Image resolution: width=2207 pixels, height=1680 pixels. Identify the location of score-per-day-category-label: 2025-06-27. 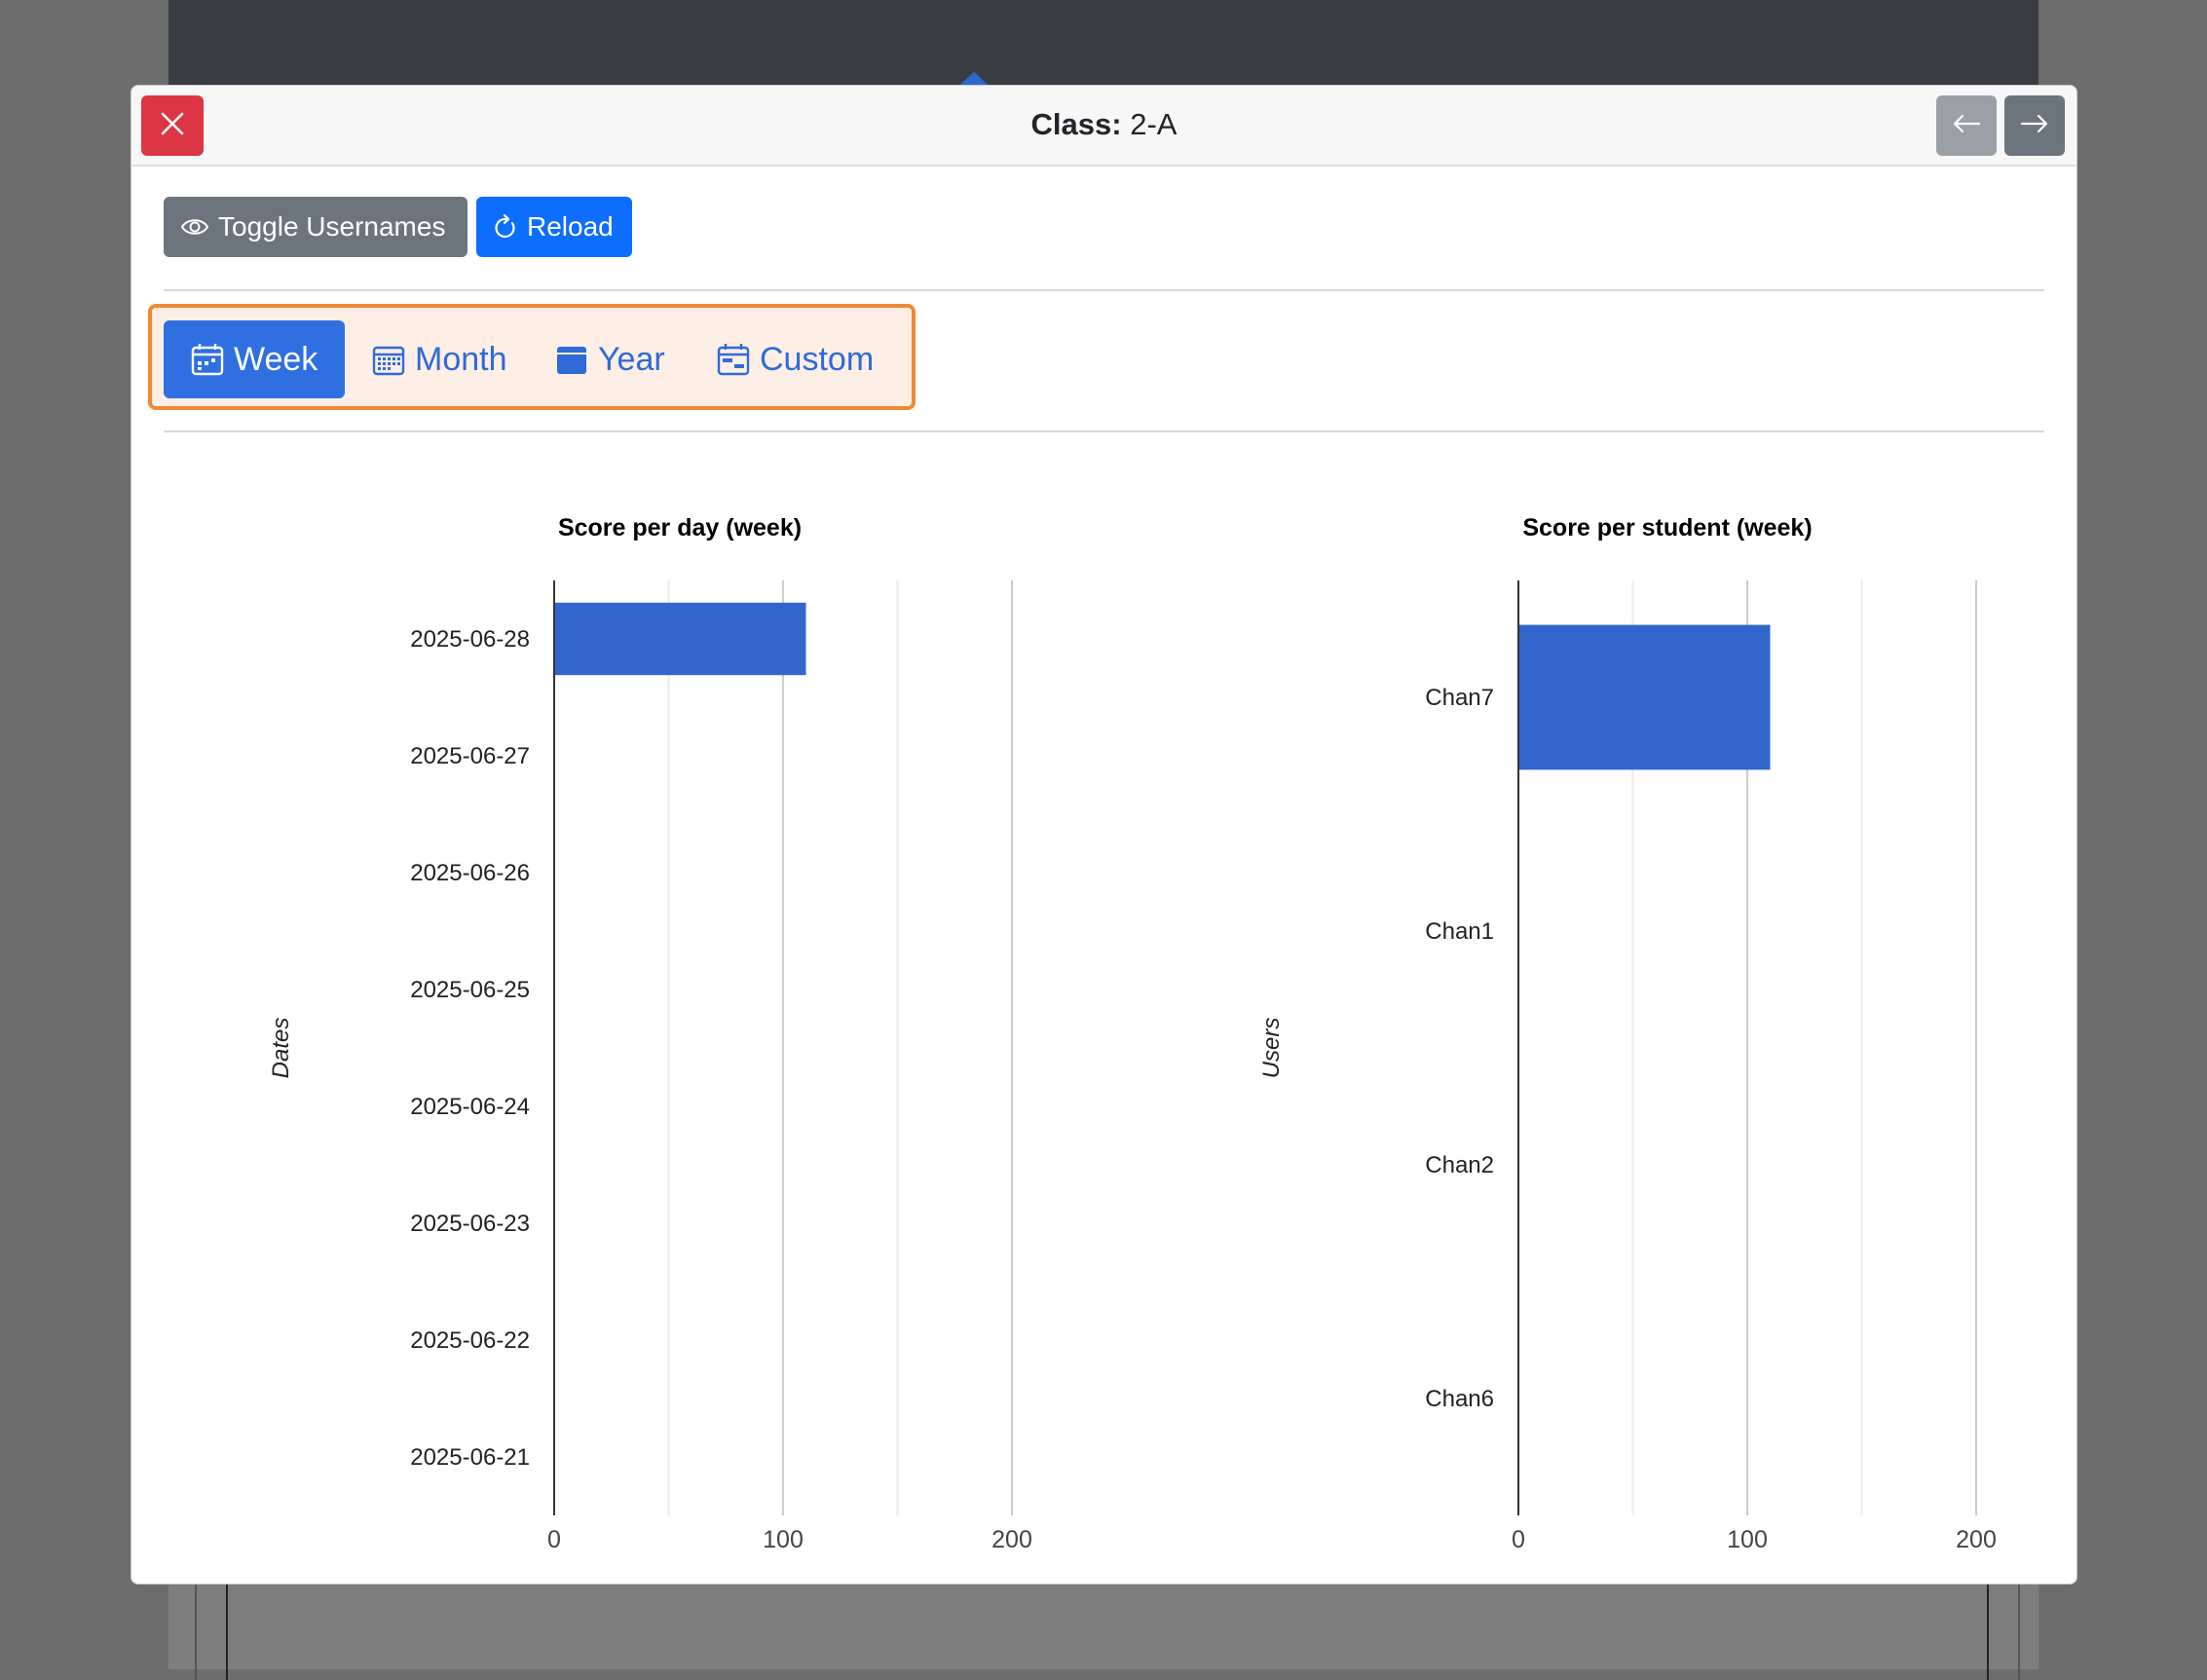
(470, 756).